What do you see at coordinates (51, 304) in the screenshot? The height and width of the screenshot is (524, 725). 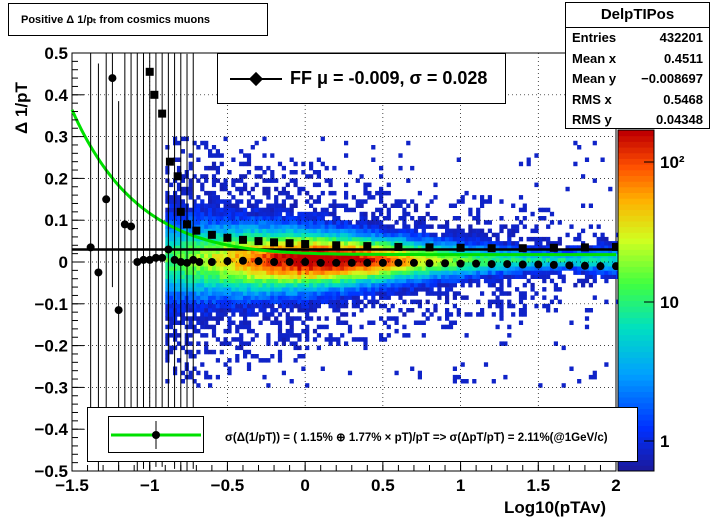 I see `y-tick-label: −0.1` at bounding box center [51, 304].